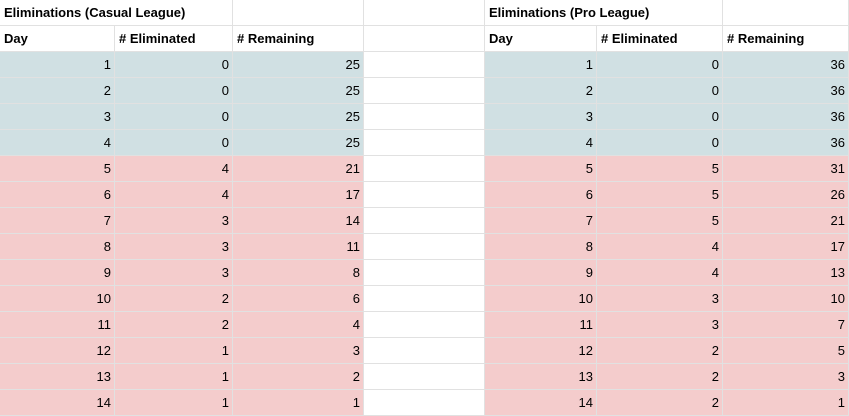 The image size is (849, 416). Describe the element at coordinates (298, 273) in the screenshot. I see `cell-num-remaining: 8` at that location.